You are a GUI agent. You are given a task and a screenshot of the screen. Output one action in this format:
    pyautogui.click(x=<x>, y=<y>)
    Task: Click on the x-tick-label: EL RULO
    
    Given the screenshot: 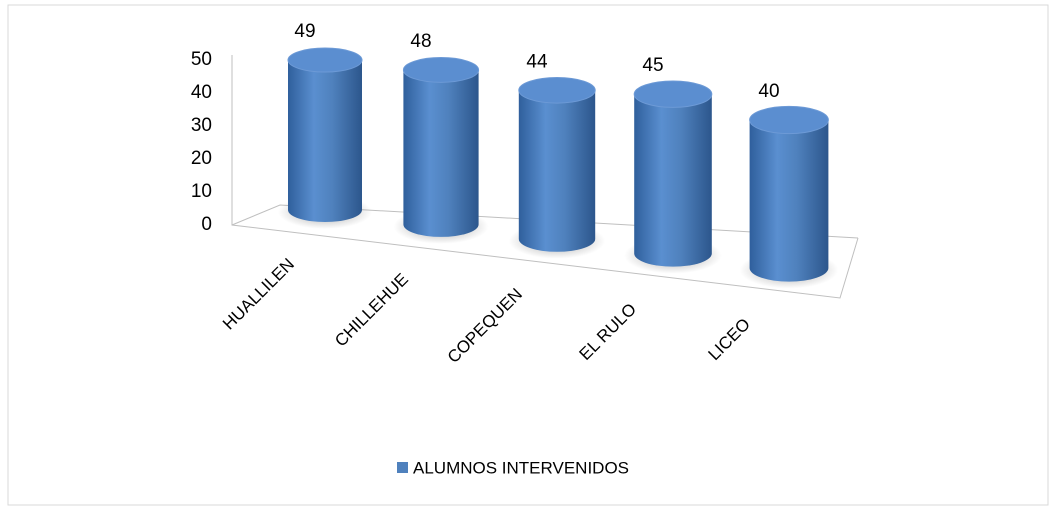 What is the action you would take?
    pyautogui.click(x=608, y=332)
    